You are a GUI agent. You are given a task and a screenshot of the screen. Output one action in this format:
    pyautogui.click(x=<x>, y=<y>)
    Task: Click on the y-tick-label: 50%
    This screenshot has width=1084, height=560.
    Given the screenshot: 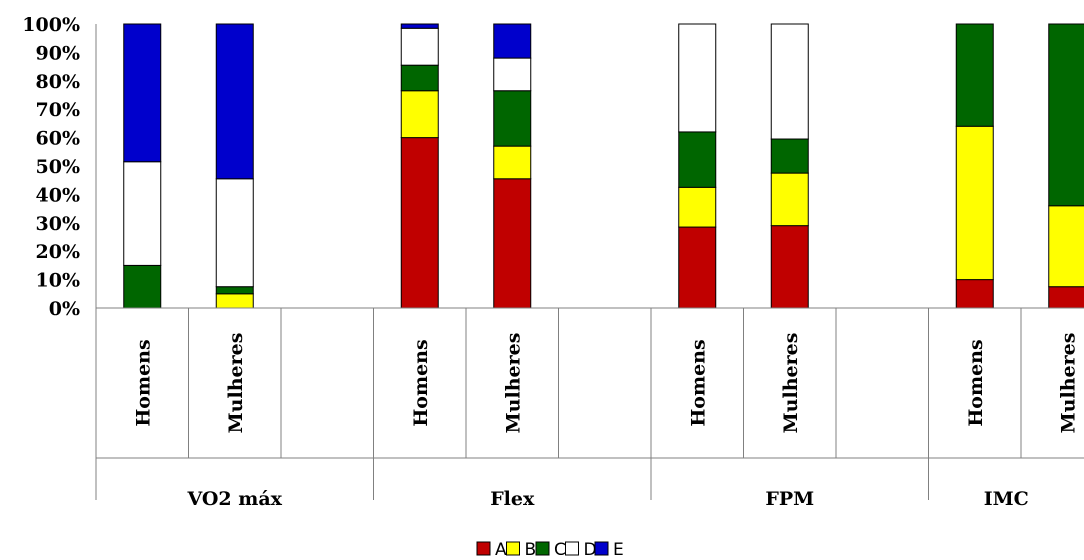 What is the action you would take?
    pyautogui.click(x=58, y=167)
    